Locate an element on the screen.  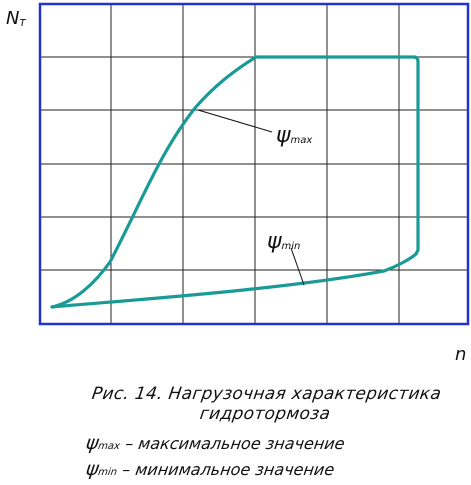
psi-min-curve is located at coordinates (234, 280).